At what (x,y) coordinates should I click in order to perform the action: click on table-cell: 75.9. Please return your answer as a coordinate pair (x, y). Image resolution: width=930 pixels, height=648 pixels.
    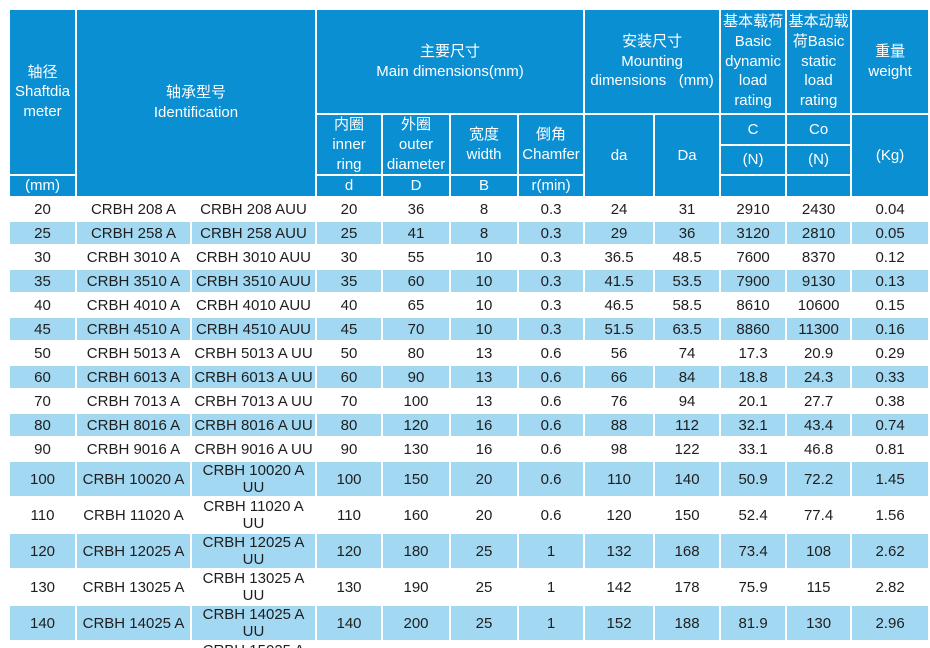
    Looking at the image, I should click on (753, 587).